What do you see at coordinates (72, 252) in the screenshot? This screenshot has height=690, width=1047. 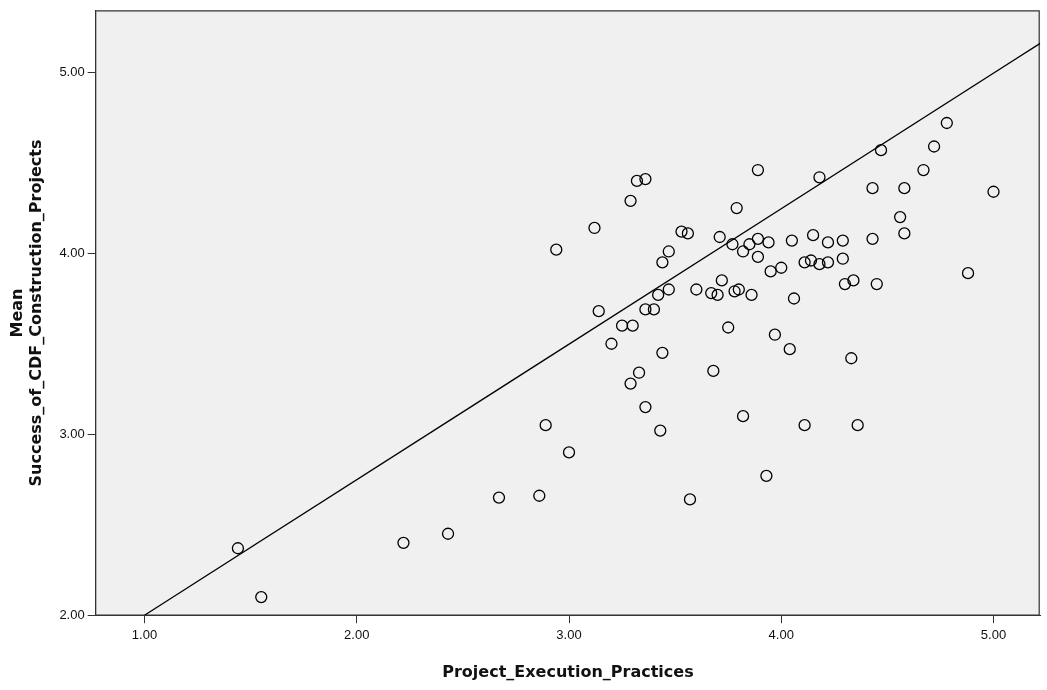 I see `y-tick-label: 4.00` at bounding box center [72, 252].